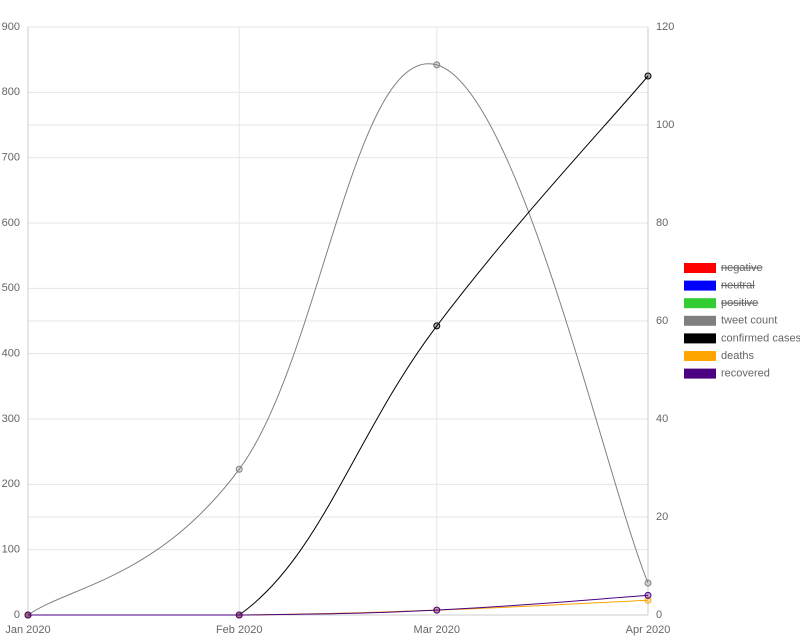 This screenshot has width=800, height=640. I want to click on y-tick-label: 600, so click(11, 223).